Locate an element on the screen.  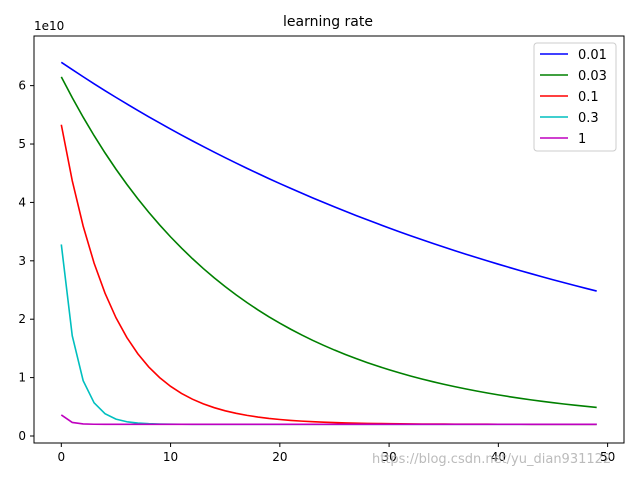
y-offset-label: 1e10 is located at coordinates (49, 26).